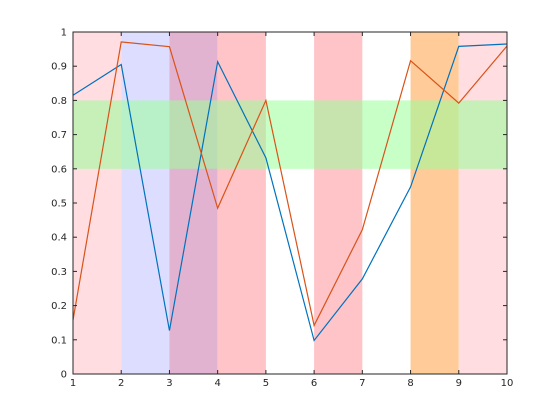 The image size is (560, 420). What do you see at coordinates (459, 383) in the screenshot?
I see `x-tick-label: 9` at bounding box center [459, 383].